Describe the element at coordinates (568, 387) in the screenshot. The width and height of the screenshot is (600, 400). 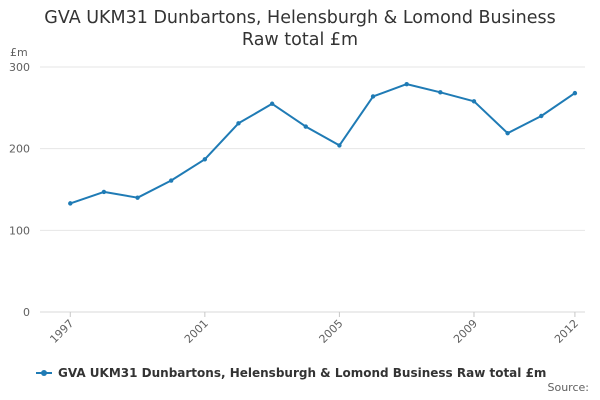
I see `source-label: Source:` at that location.